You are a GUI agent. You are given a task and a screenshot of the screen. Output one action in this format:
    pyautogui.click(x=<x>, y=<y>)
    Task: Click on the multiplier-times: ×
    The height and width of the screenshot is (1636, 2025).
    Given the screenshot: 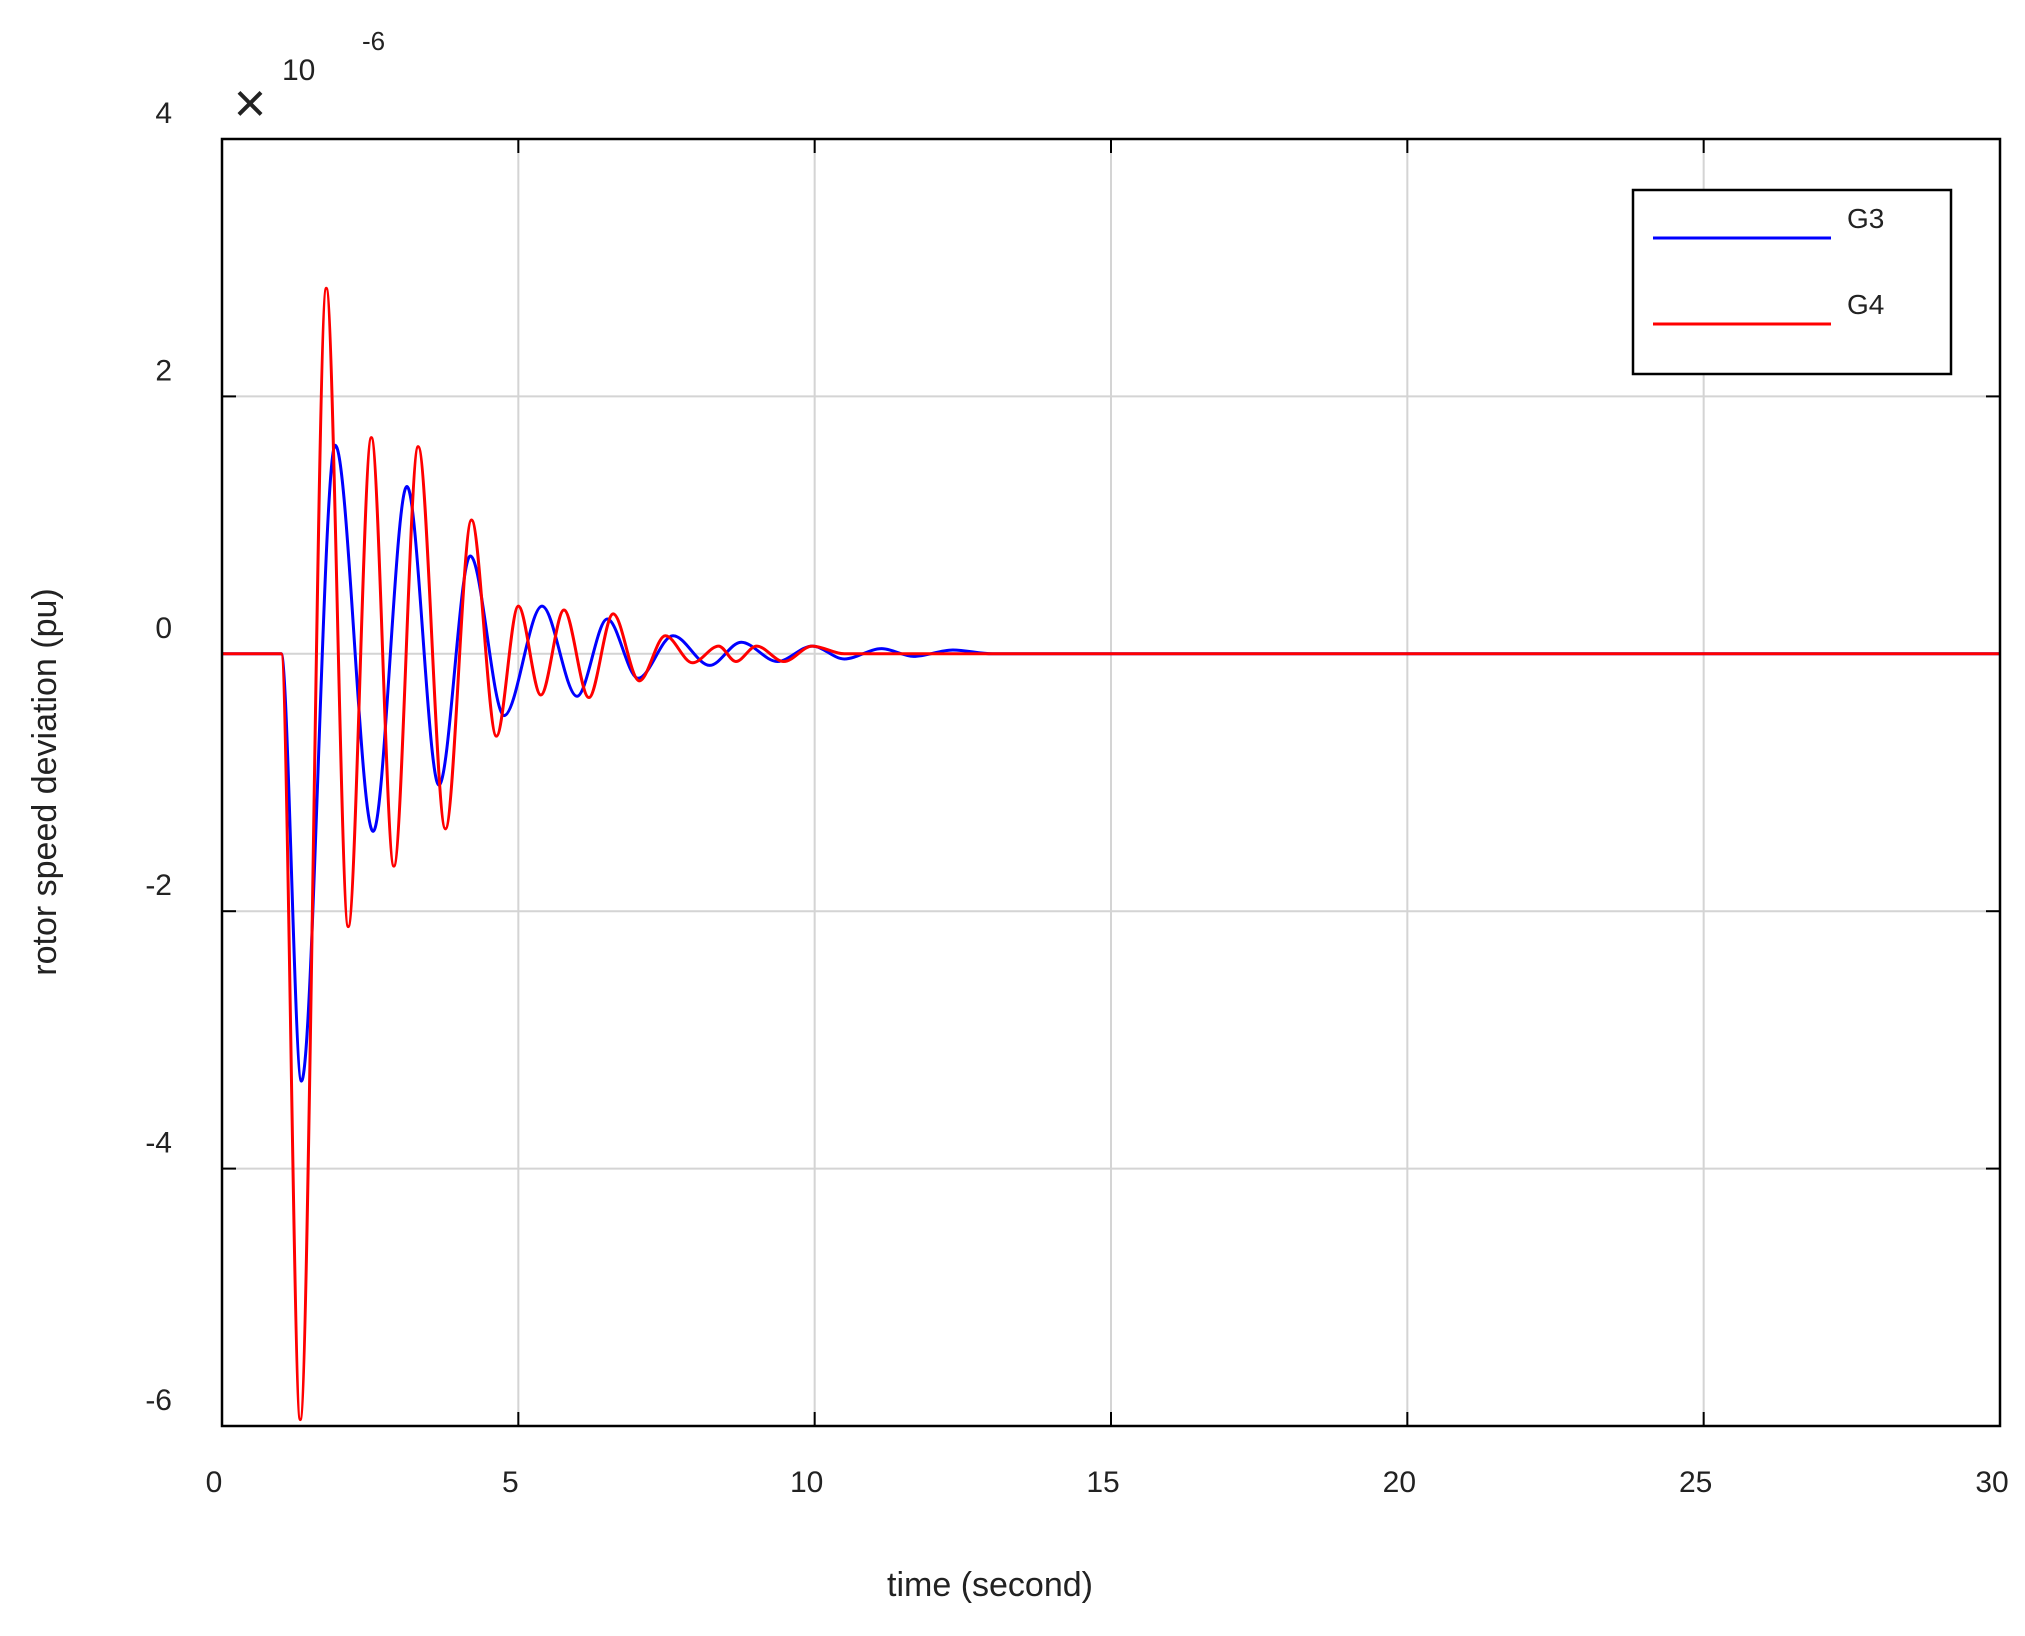 What is the action you would take?
    pyautogui.click(x=250, y=102)
    